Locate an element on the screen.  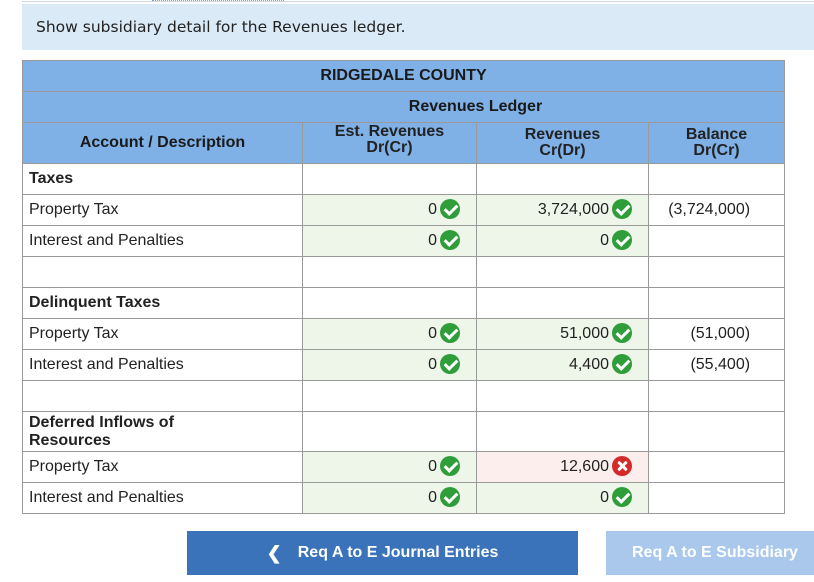
ledger-title-row: Revenues Ledger is located at coordinates (404, 107).